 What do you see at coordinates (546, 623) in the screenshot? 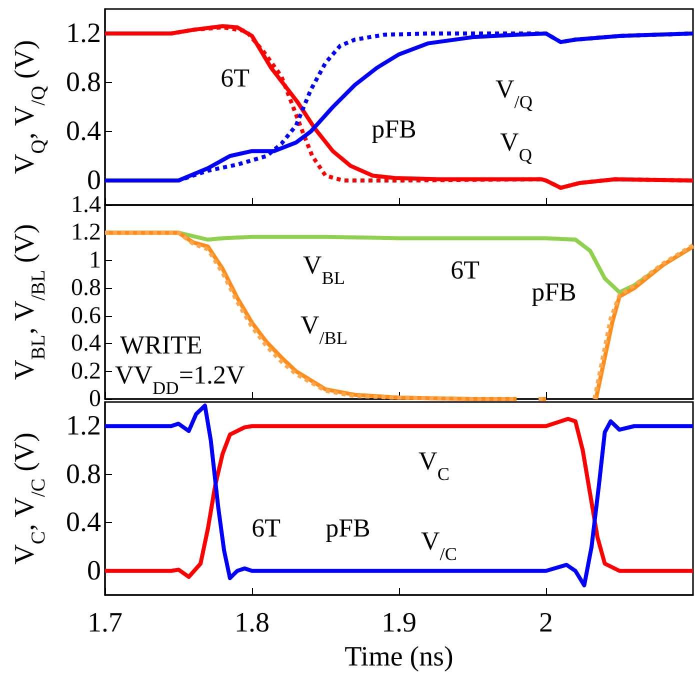
I see `x-tick-label: 2` at bounding box center [546, 623].